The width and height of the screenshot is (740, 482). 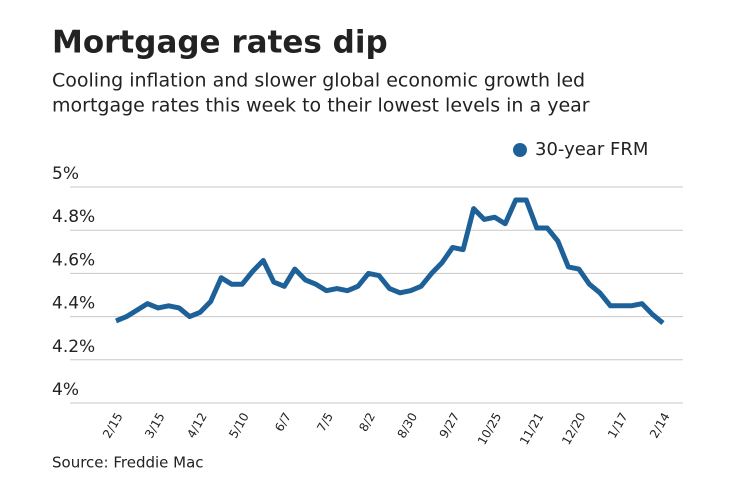 I want to click on chart-title: Mortgage rates dip, so click(x=220, y=43).